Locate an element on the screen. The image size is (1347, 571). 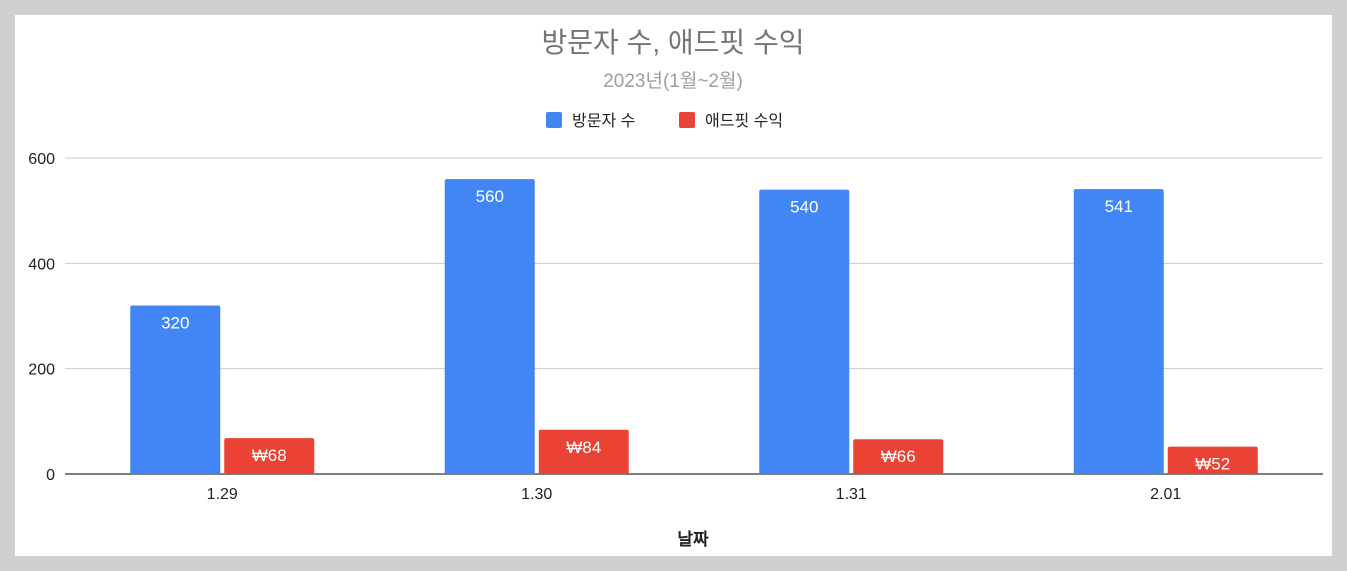
data-label-0-1: 560 is located at coordinates (490, 196).